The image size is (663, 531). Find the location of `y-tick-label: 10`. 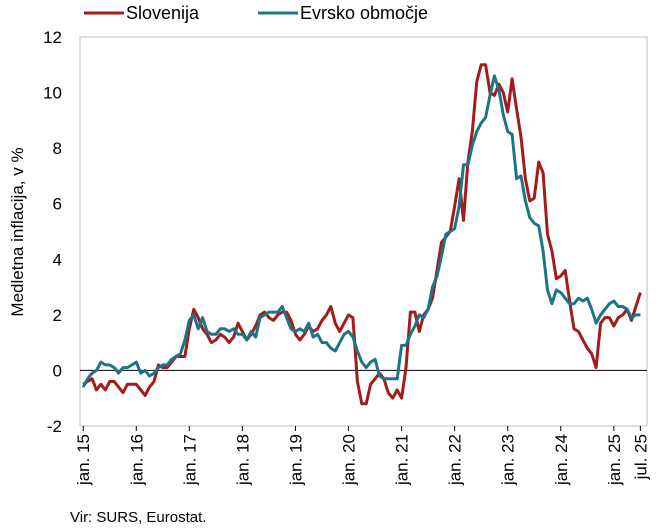

y-tick-label: 10 is located at coordinates (52, 93).